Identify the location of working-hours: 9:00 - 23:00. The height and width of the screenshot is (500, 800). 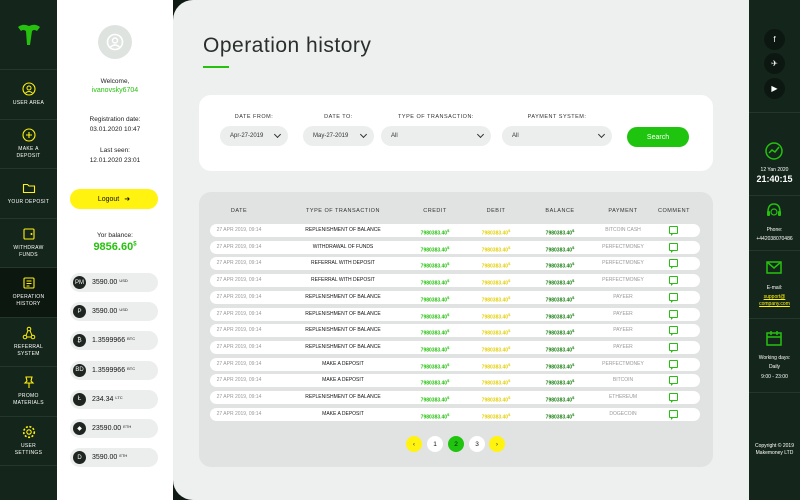
(774, 377).